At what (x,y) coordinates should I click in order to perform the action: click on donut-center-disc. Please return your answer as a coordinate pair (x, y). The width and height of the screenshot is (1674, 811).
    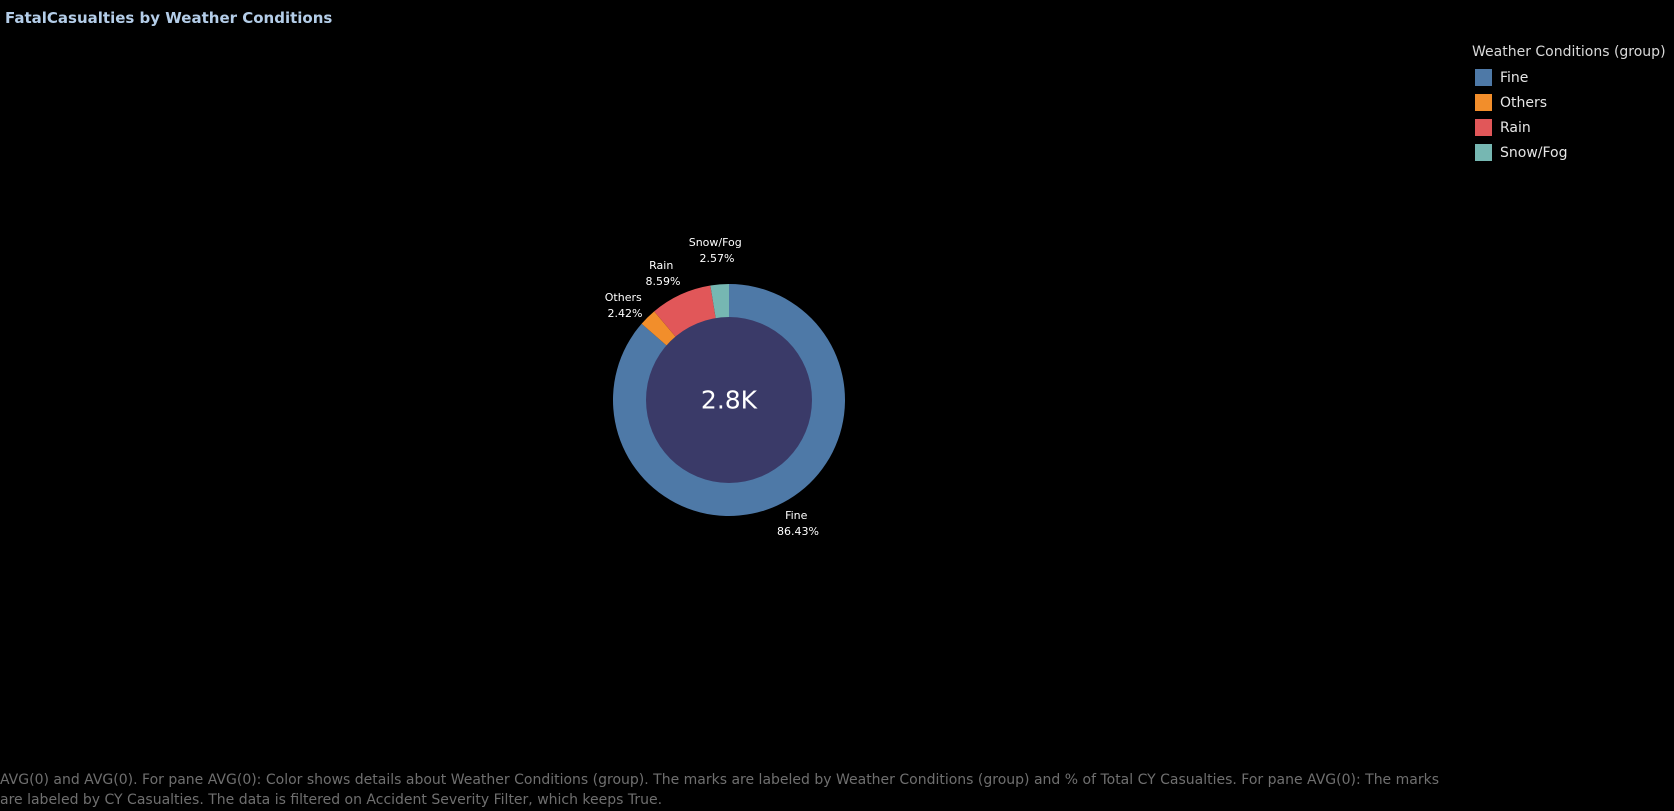
    Looking at the image, I should click on (729, 400).